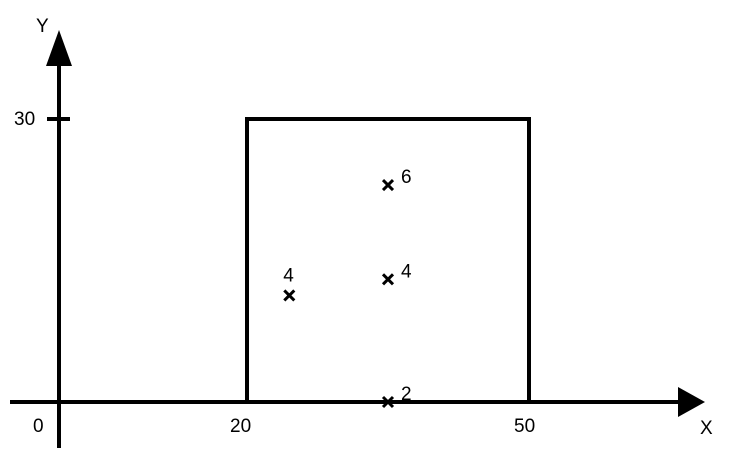  Describe the element at coordinates (706, 428) in the screenshot. I see `x-axis-label: X` at that location.